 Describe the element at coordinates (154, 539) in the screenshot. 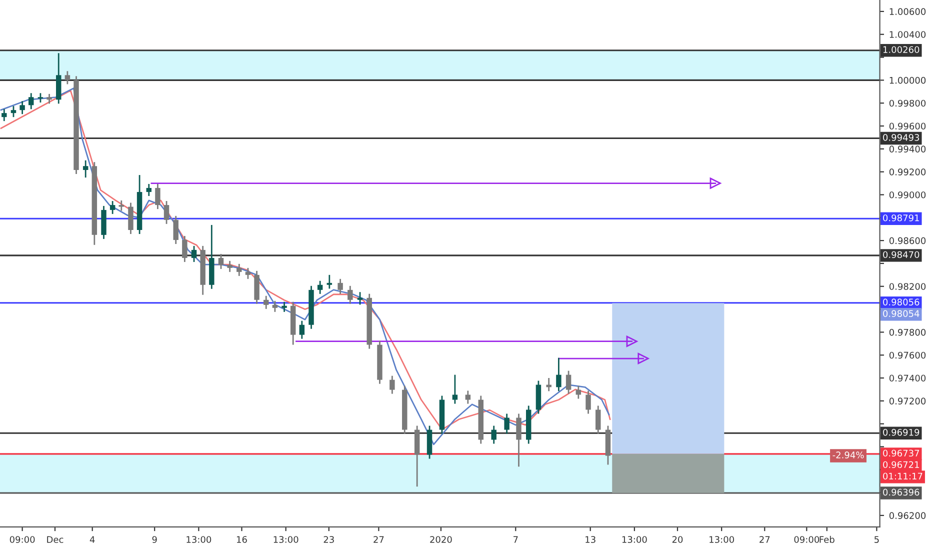

I see `x-tick-label: 9` at that location.